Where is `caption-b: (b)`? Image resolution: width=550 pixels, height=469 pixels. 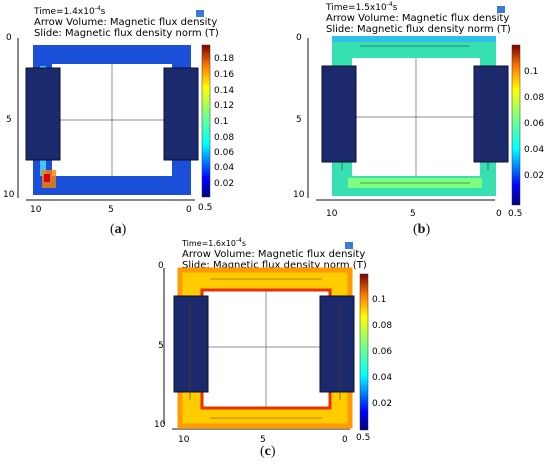
caption-b: (b) is located at coordinates (422, 229).